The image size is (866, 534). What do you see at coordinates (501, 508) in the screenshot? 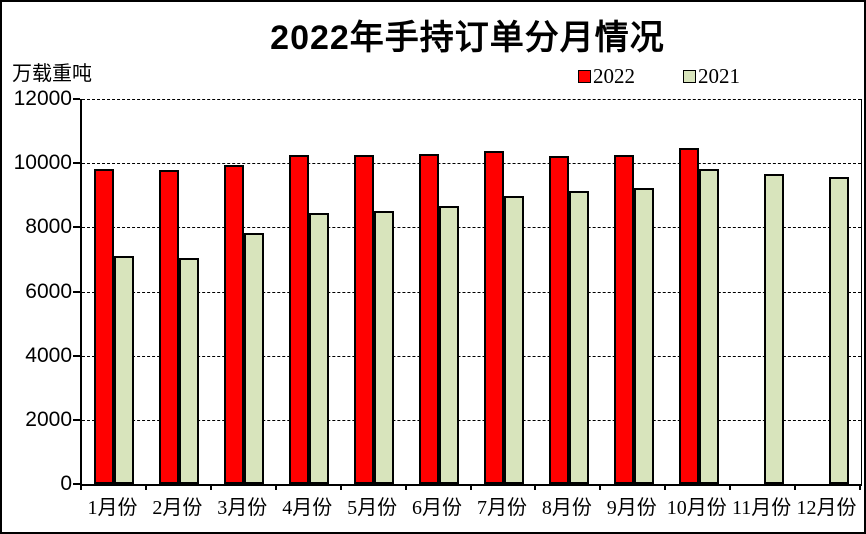
I see `x-axis-label-7月份: 7月份` at bounding box center [501, 508].